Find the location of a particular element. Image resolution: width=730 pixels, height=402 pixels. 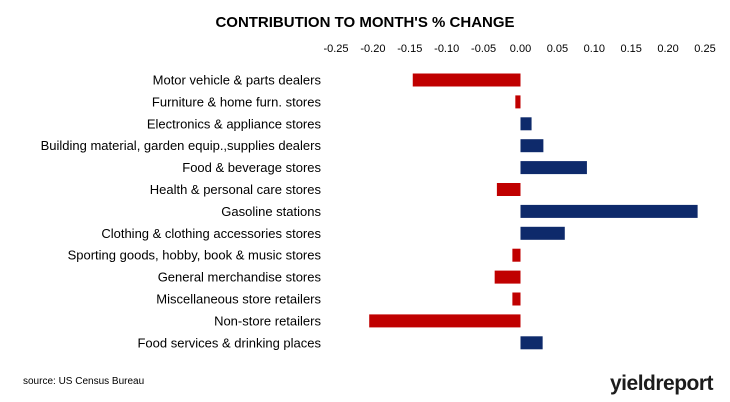

x-tick-label: -0.15 is located at coordinates (409, 49).